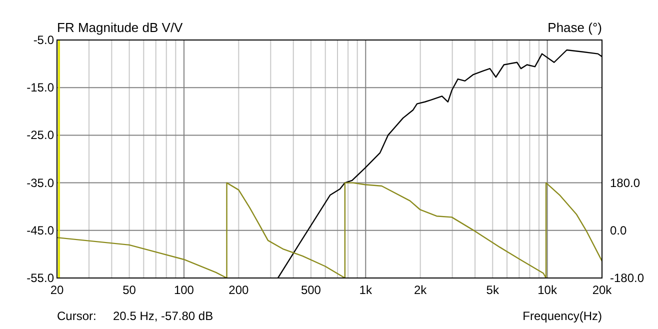  What do you see at coordinates (625, 183) in the screenshot?
I see `y2-tick-label: 180.0` at bounding box center [625, 183].